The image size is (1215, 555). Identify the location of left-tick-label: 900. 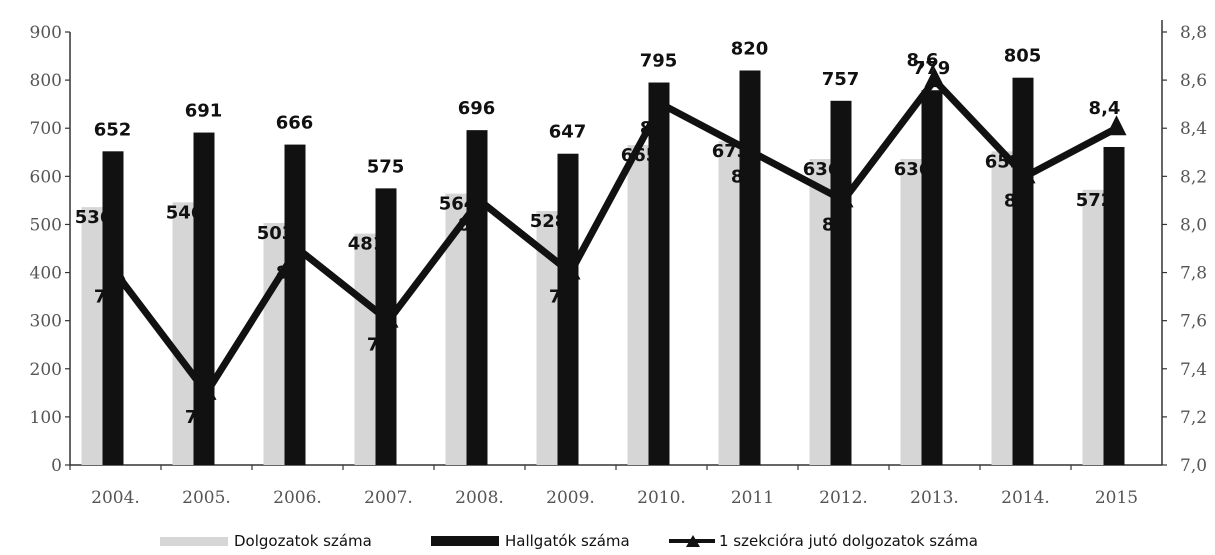
(46, 33).